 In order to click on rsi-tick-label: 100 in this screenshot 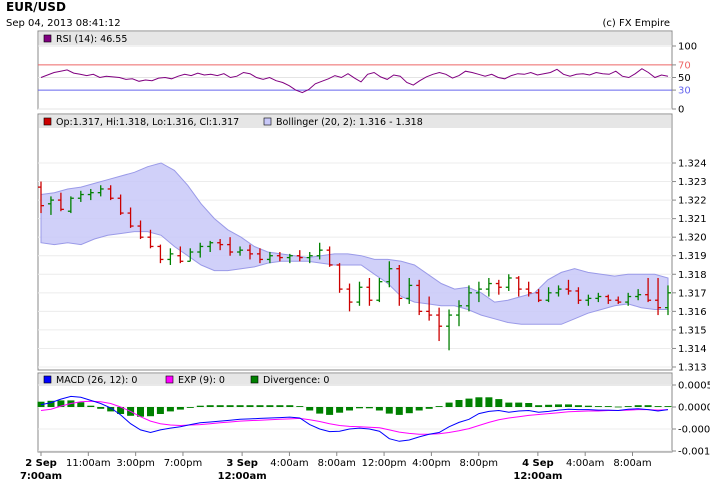, I will do `click(687, 47)`.